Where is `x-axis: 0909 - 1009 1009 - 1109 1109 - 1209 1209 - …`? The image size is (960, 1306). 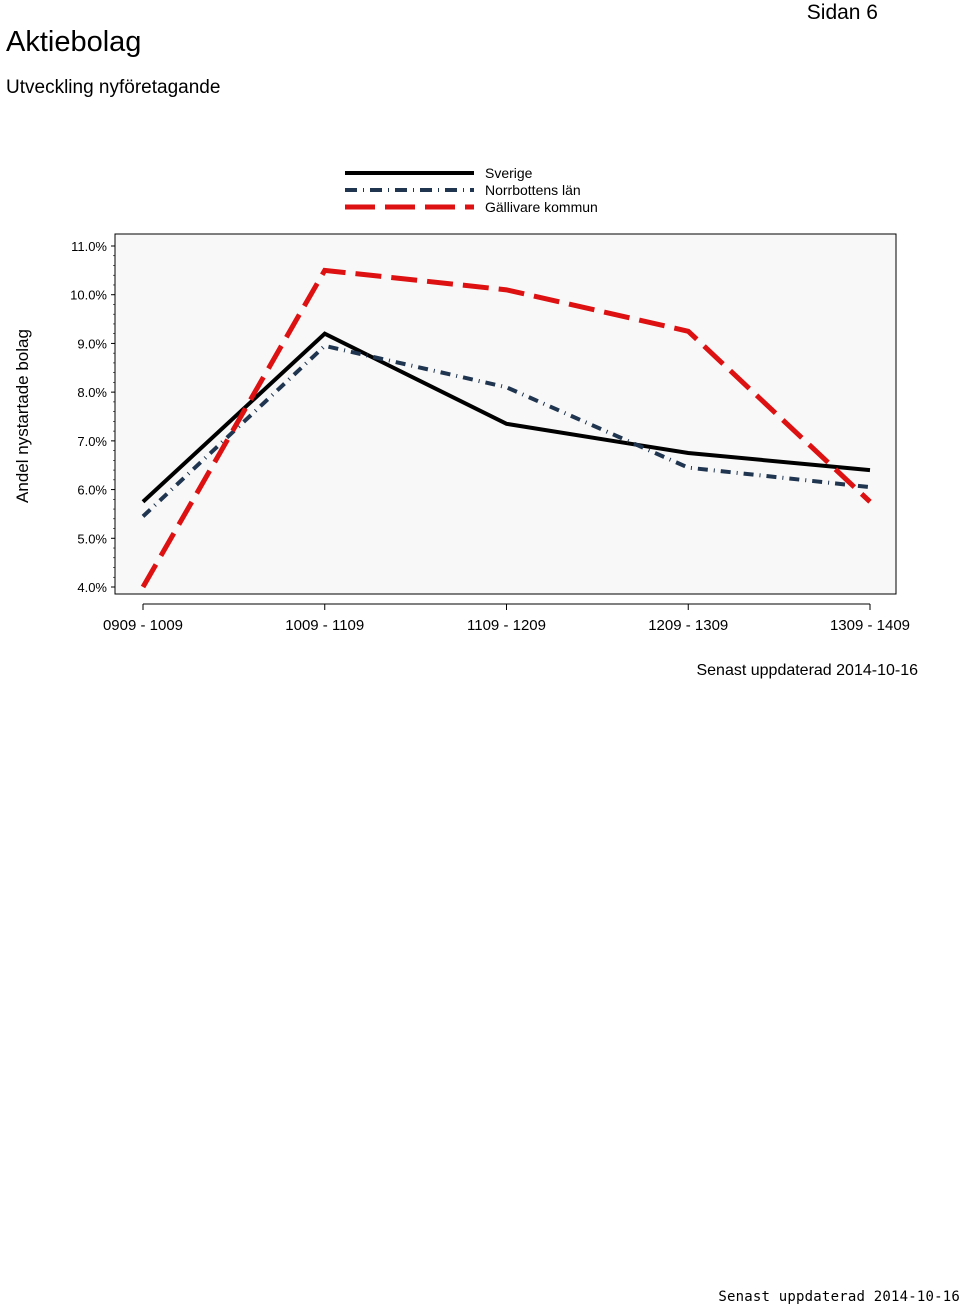
x-axis: 0909 - 1009 1009 - 1109 1109 - 1209 1209 - … is located at coordinates (506, 618).